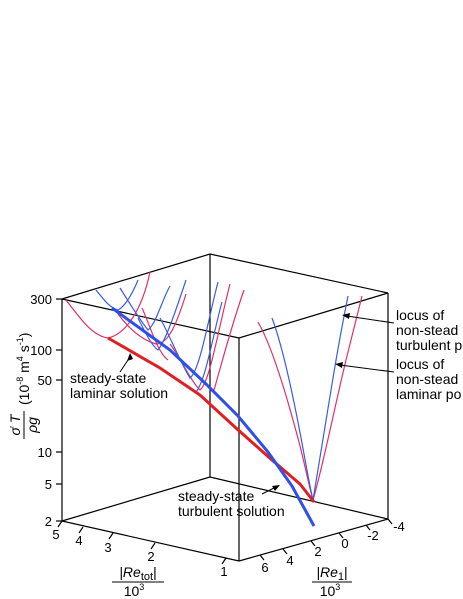 This screenshot has height=599, width=463. I want to click on box-edge-bottom-right, so click(313, 540).